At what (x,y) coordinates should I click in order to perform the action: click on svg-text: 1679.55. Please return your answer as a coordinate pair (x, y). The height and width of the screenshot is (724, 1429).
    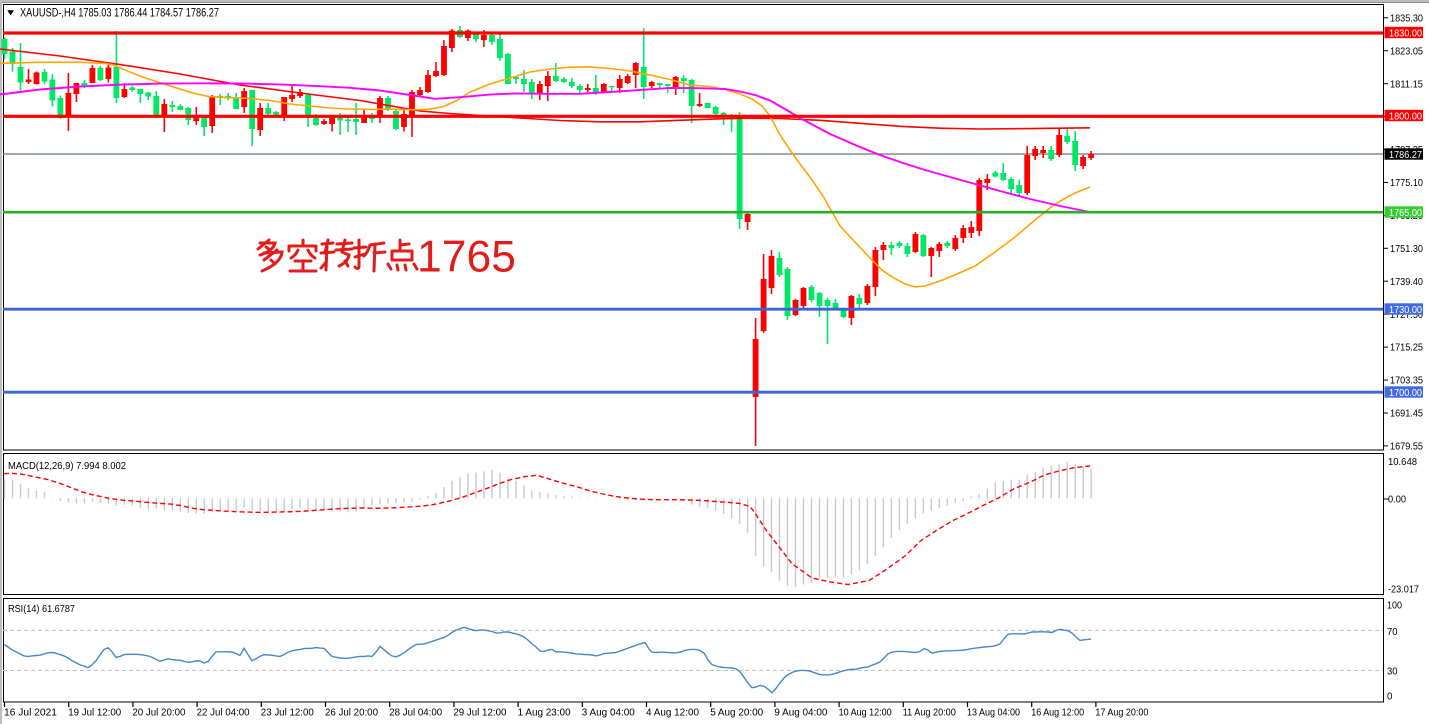
    Looking at the image, I should click on (1406, 447).